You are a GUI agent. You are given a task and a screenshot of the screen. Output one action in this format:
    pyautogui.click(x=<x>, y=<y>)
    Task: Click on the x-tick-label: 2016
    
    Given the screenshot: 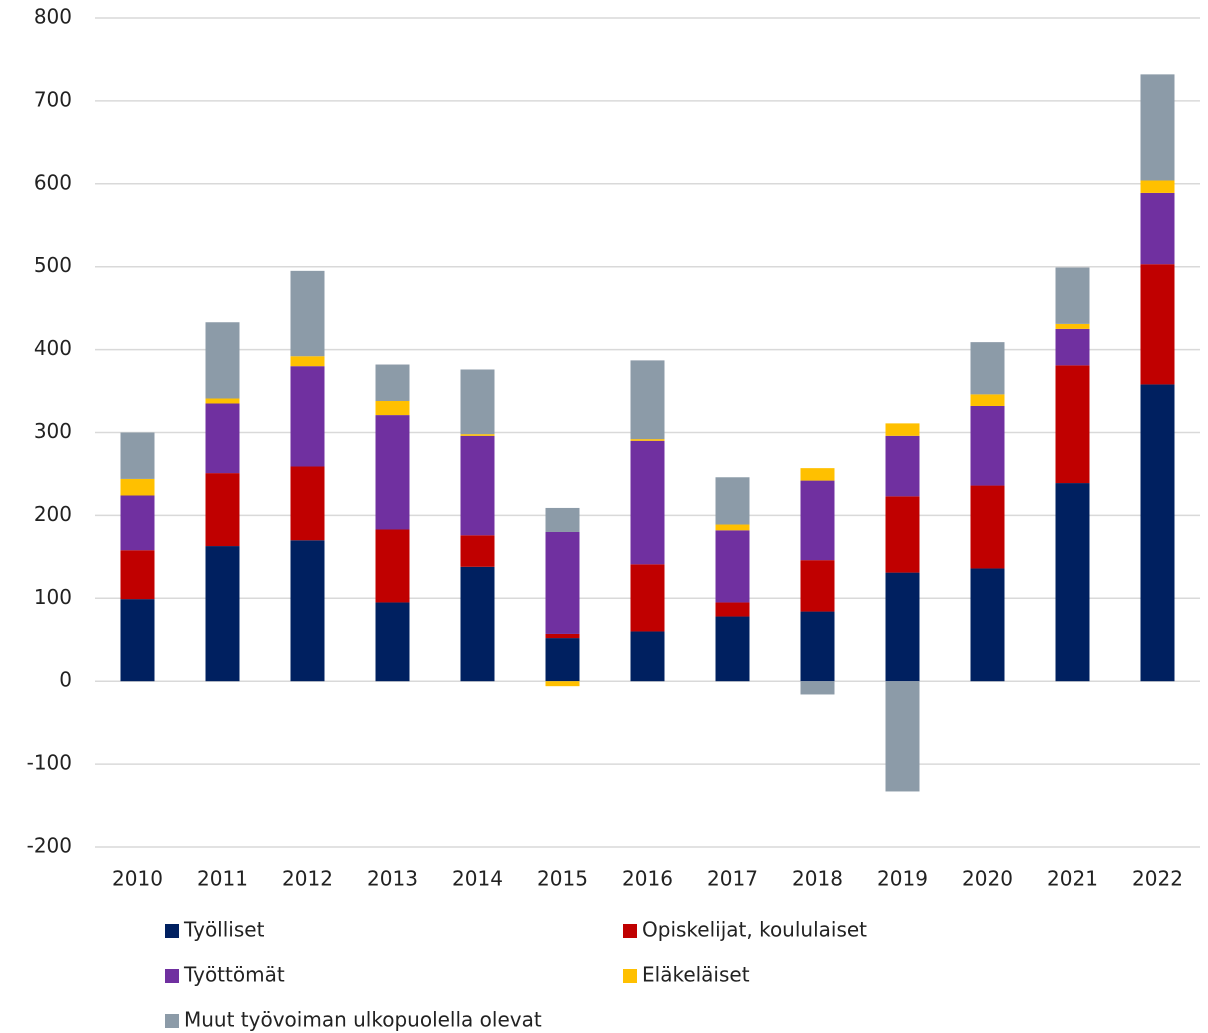 What is the action you would take?
    pyautogui.click(x=647, y=879)
    